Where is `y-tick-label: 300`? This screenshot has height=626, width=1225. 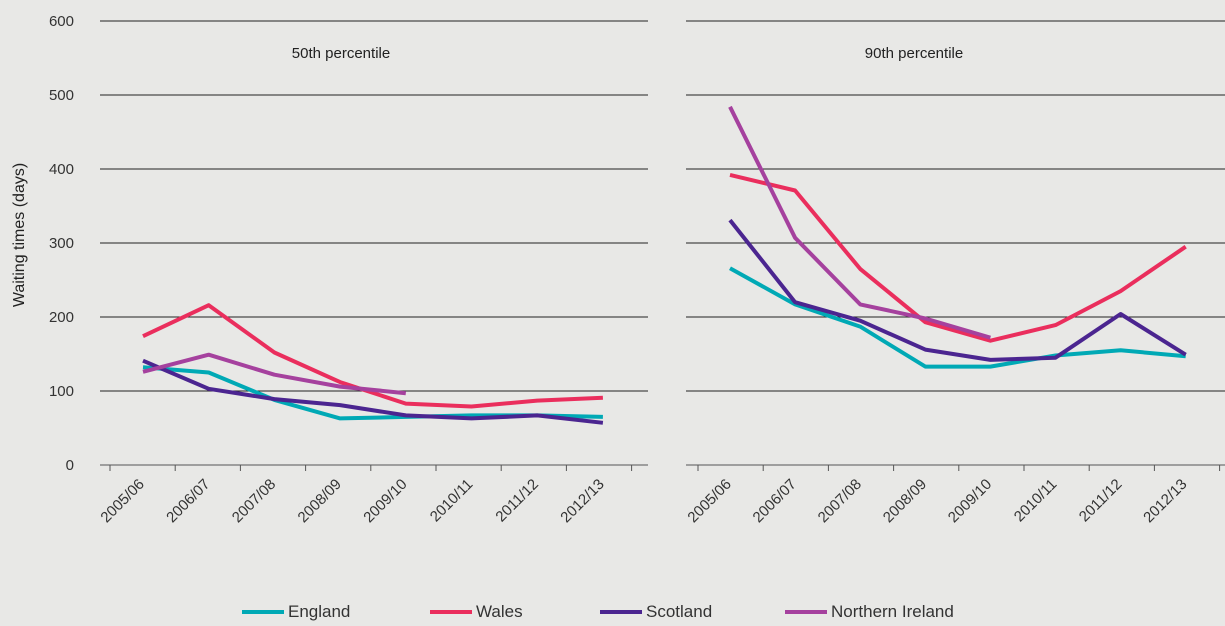 y-tick-label: 300 is located at coordinates (61, 243).